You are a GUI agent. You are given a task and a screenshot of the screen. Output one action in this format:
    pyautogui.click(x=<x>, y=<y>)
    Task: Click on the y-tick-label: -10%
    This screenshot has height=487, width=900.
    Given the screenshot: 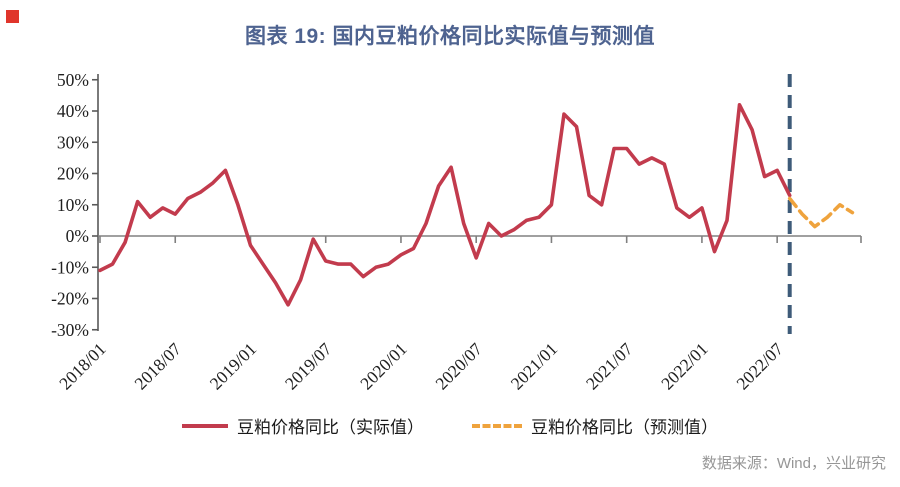 What is the action you would take?
    pyautogui.click(x=70, y=267)
    